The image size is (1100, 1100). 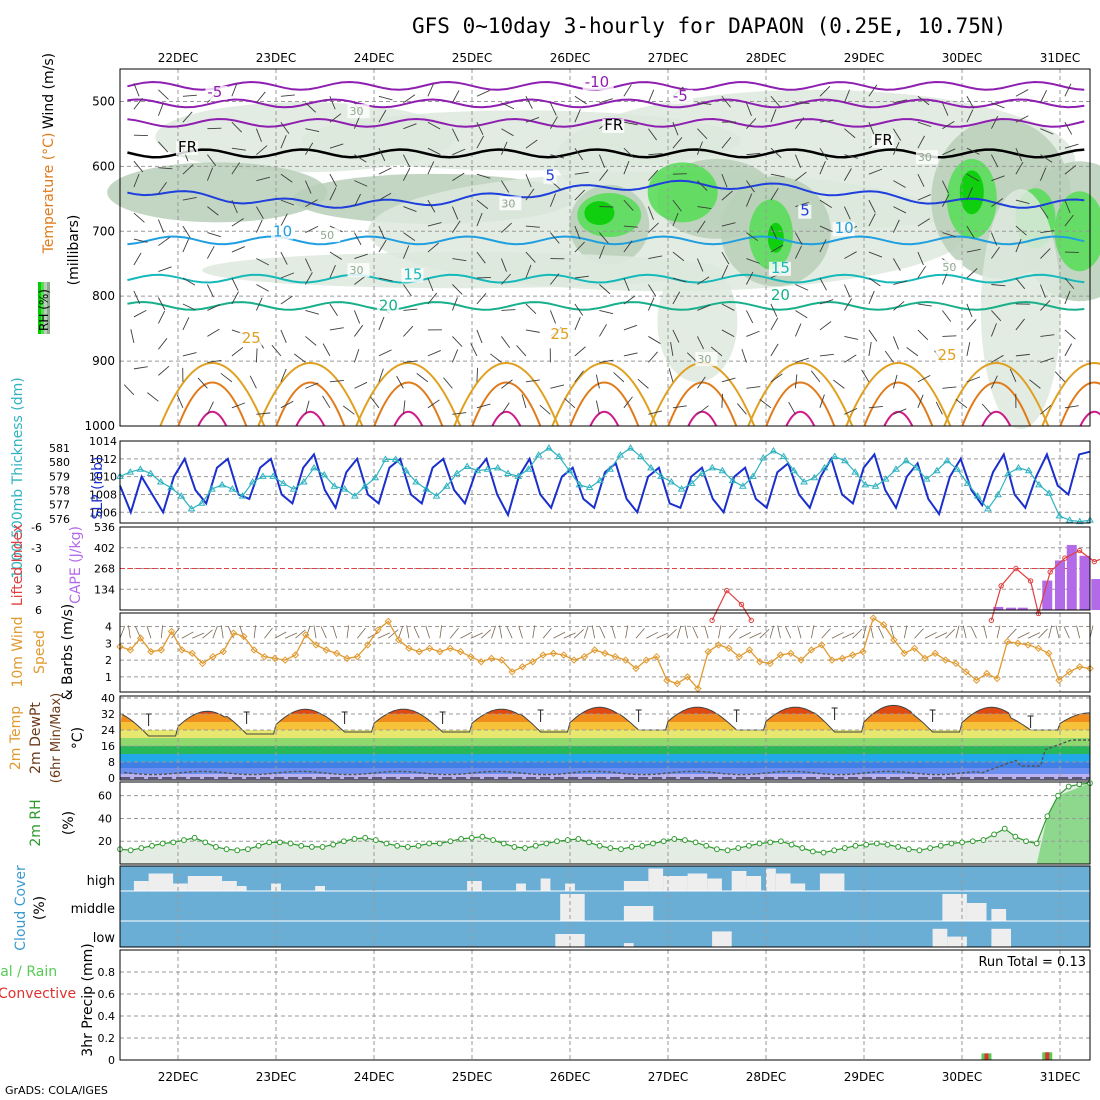 I want to click on slp-tick-label: 1010, so click(x=103, y=477).